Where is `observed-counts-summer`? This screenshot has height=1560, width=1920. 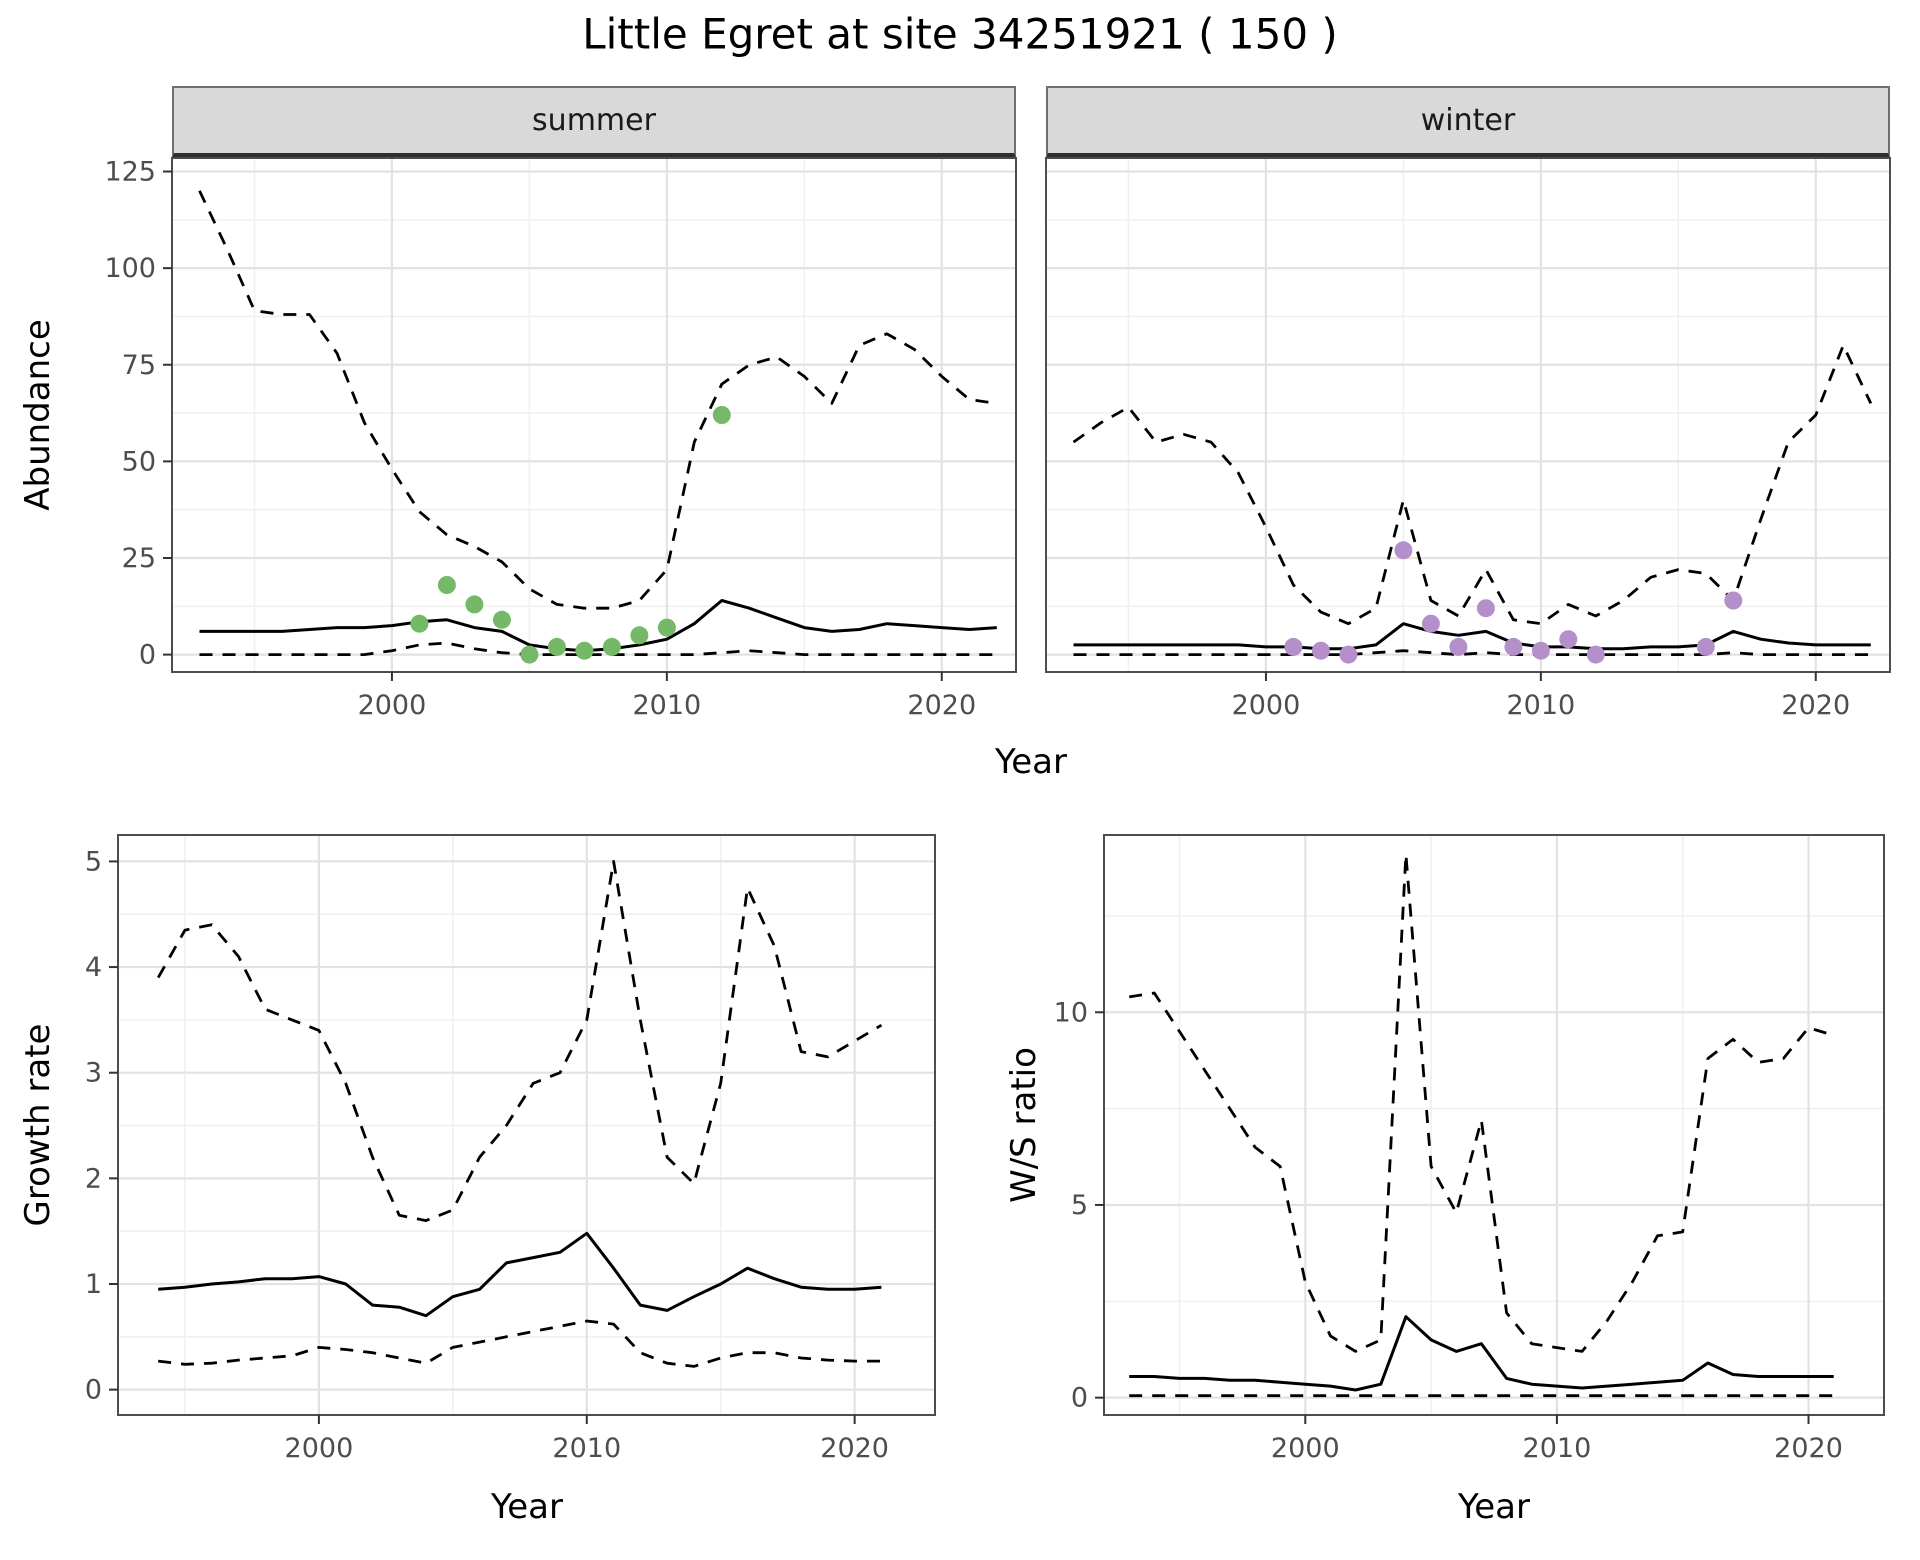
observed-counts-summer is located at coordinates (570, 535).